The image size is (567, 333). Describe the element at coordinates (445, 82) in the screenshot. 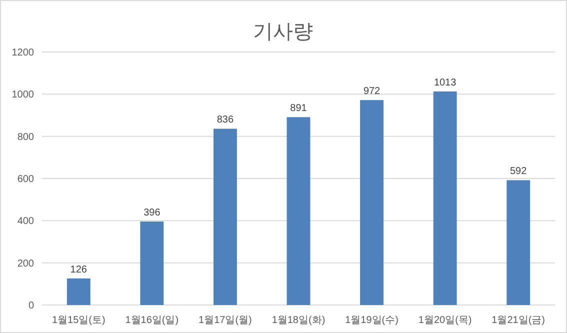

I see `data-label: 1013` at that location.